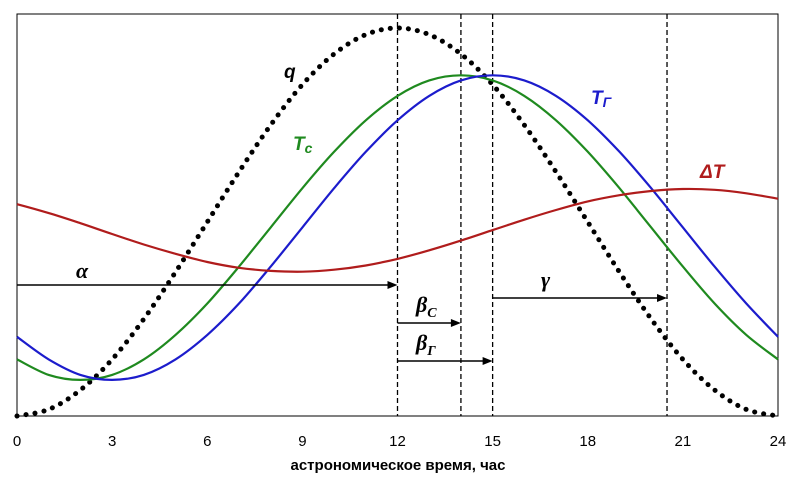 The image size is (791, 477). Describe the element at coordinates (683, 441) in the screenshot. I see `x-tick-label: 21` at that location.